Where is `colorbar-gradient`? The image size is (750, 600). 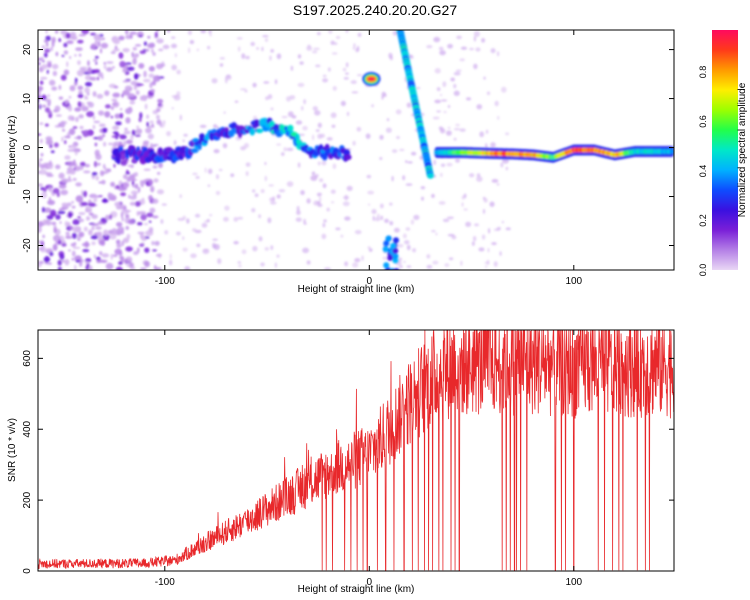 colorbar-gradient is located at coordinates (725, 150).